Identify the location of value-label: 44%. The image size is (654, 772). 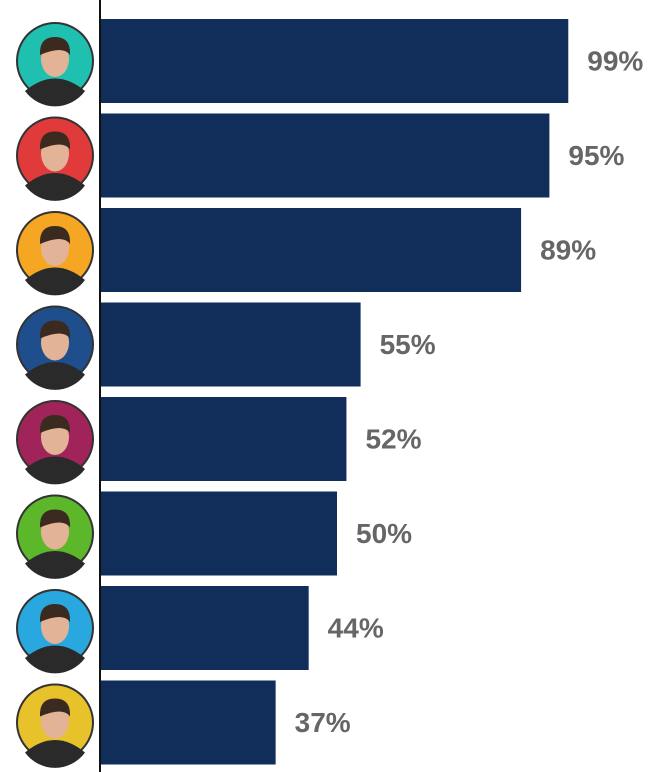
(356, 627).